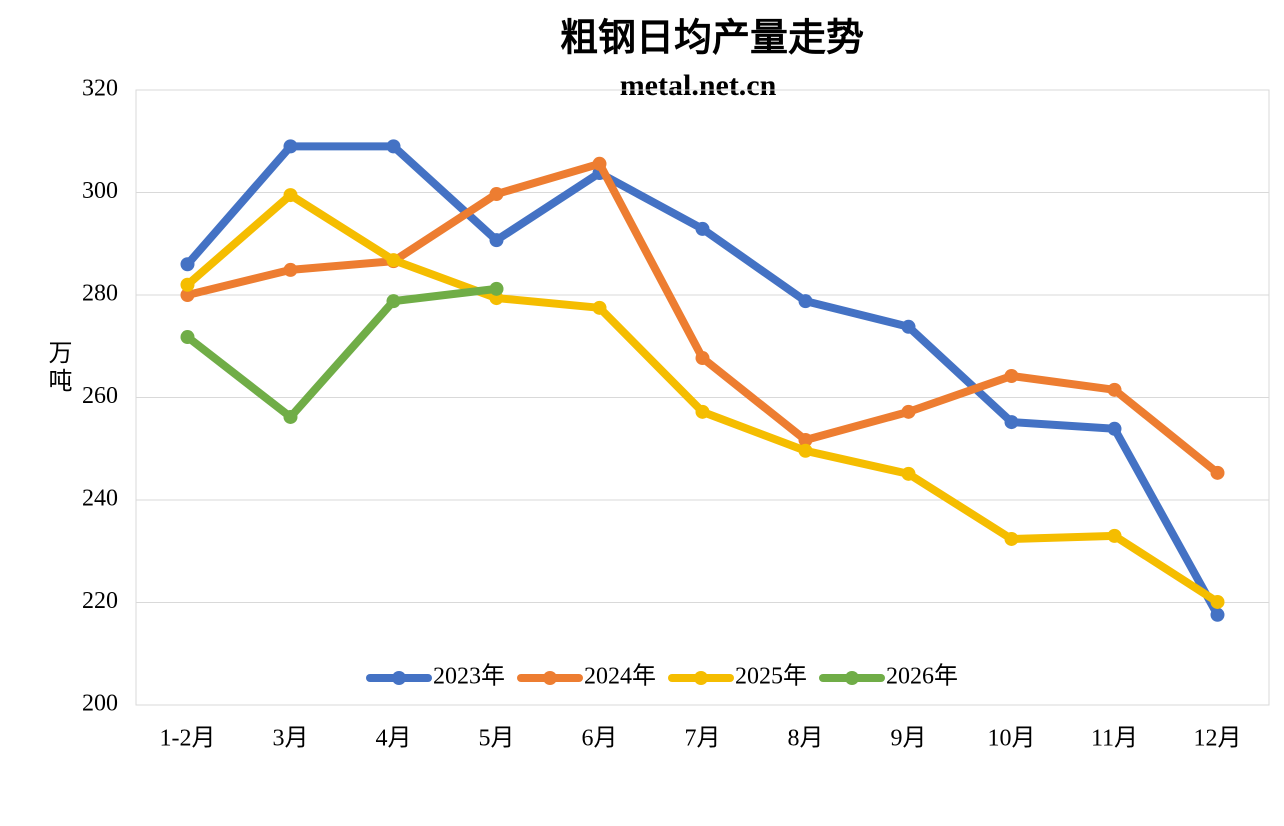  I want to click on x-tick-label: 10月, so click(1012, 739).